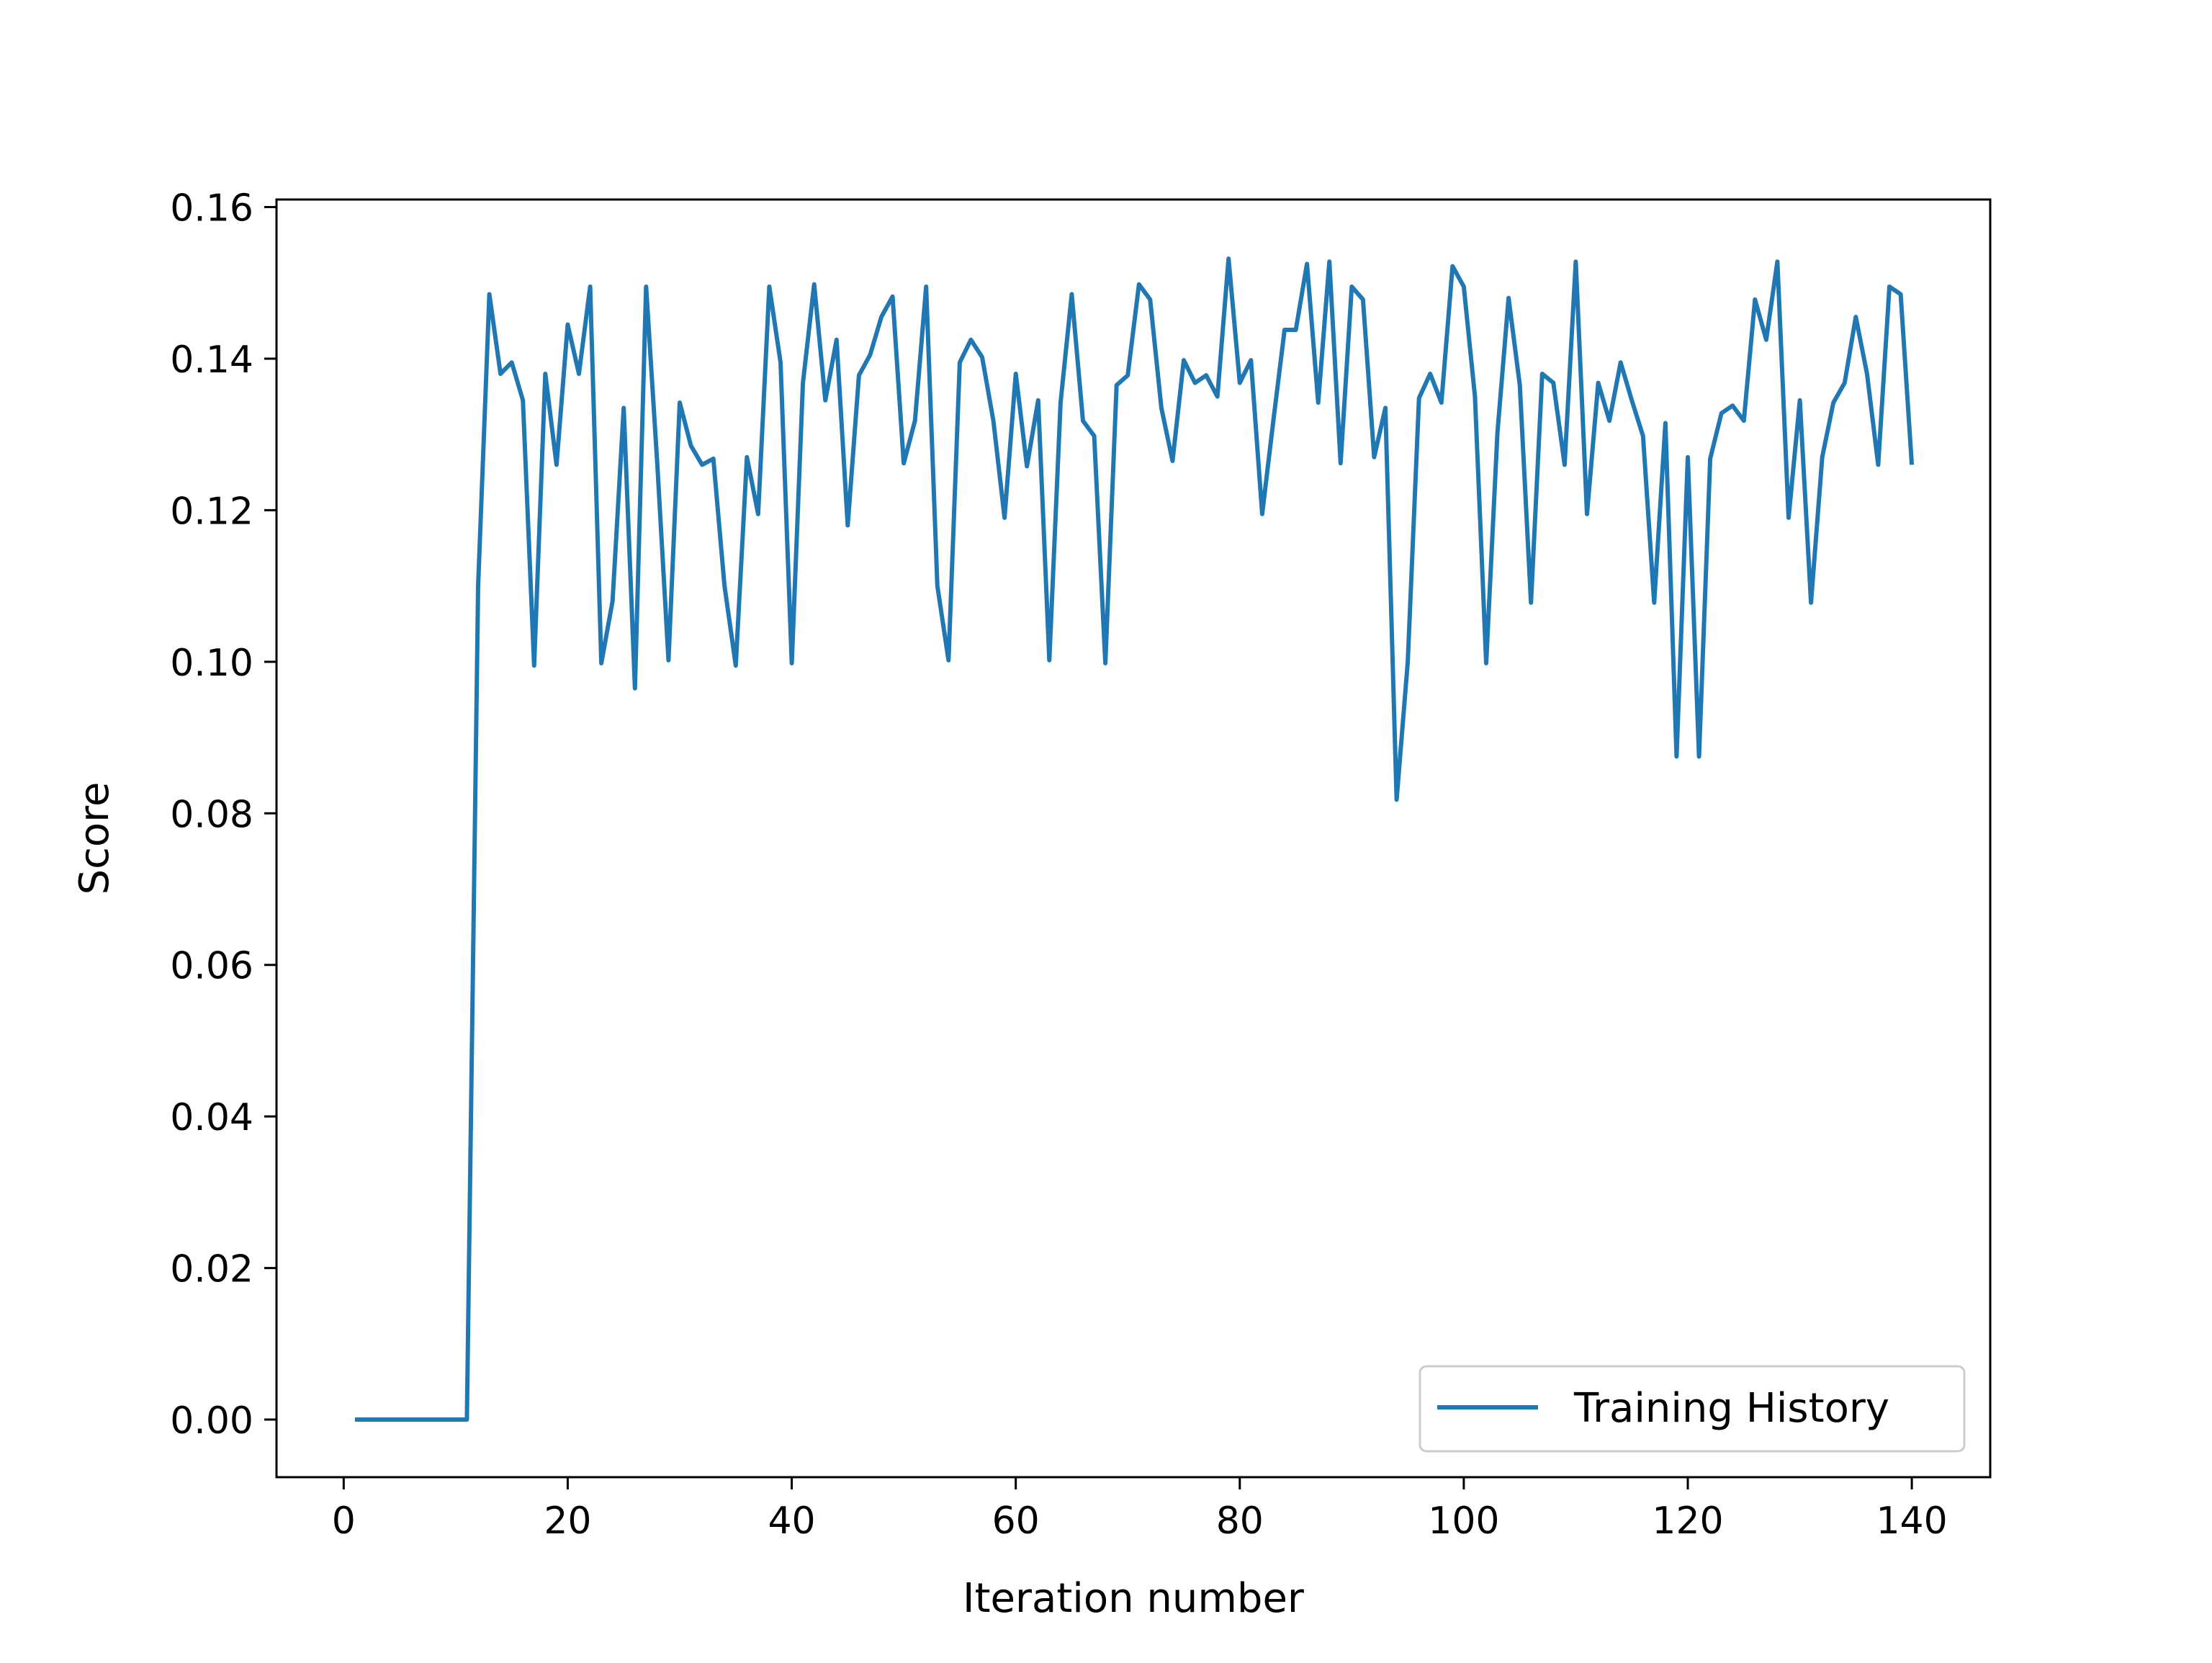 The height and width of the screenshot is (1663, 2212). What do you see at coordinates (94, 839) in the screenshot?
I see `y-axis-label: Score` at bounding box center [94, 839].